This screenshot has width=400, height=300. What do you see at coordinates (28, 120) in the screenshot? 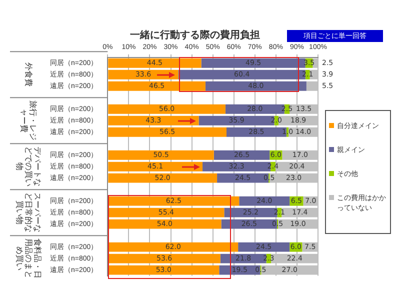
I see `text: 旅行・レジャー費` at bounding box center [28, 120].